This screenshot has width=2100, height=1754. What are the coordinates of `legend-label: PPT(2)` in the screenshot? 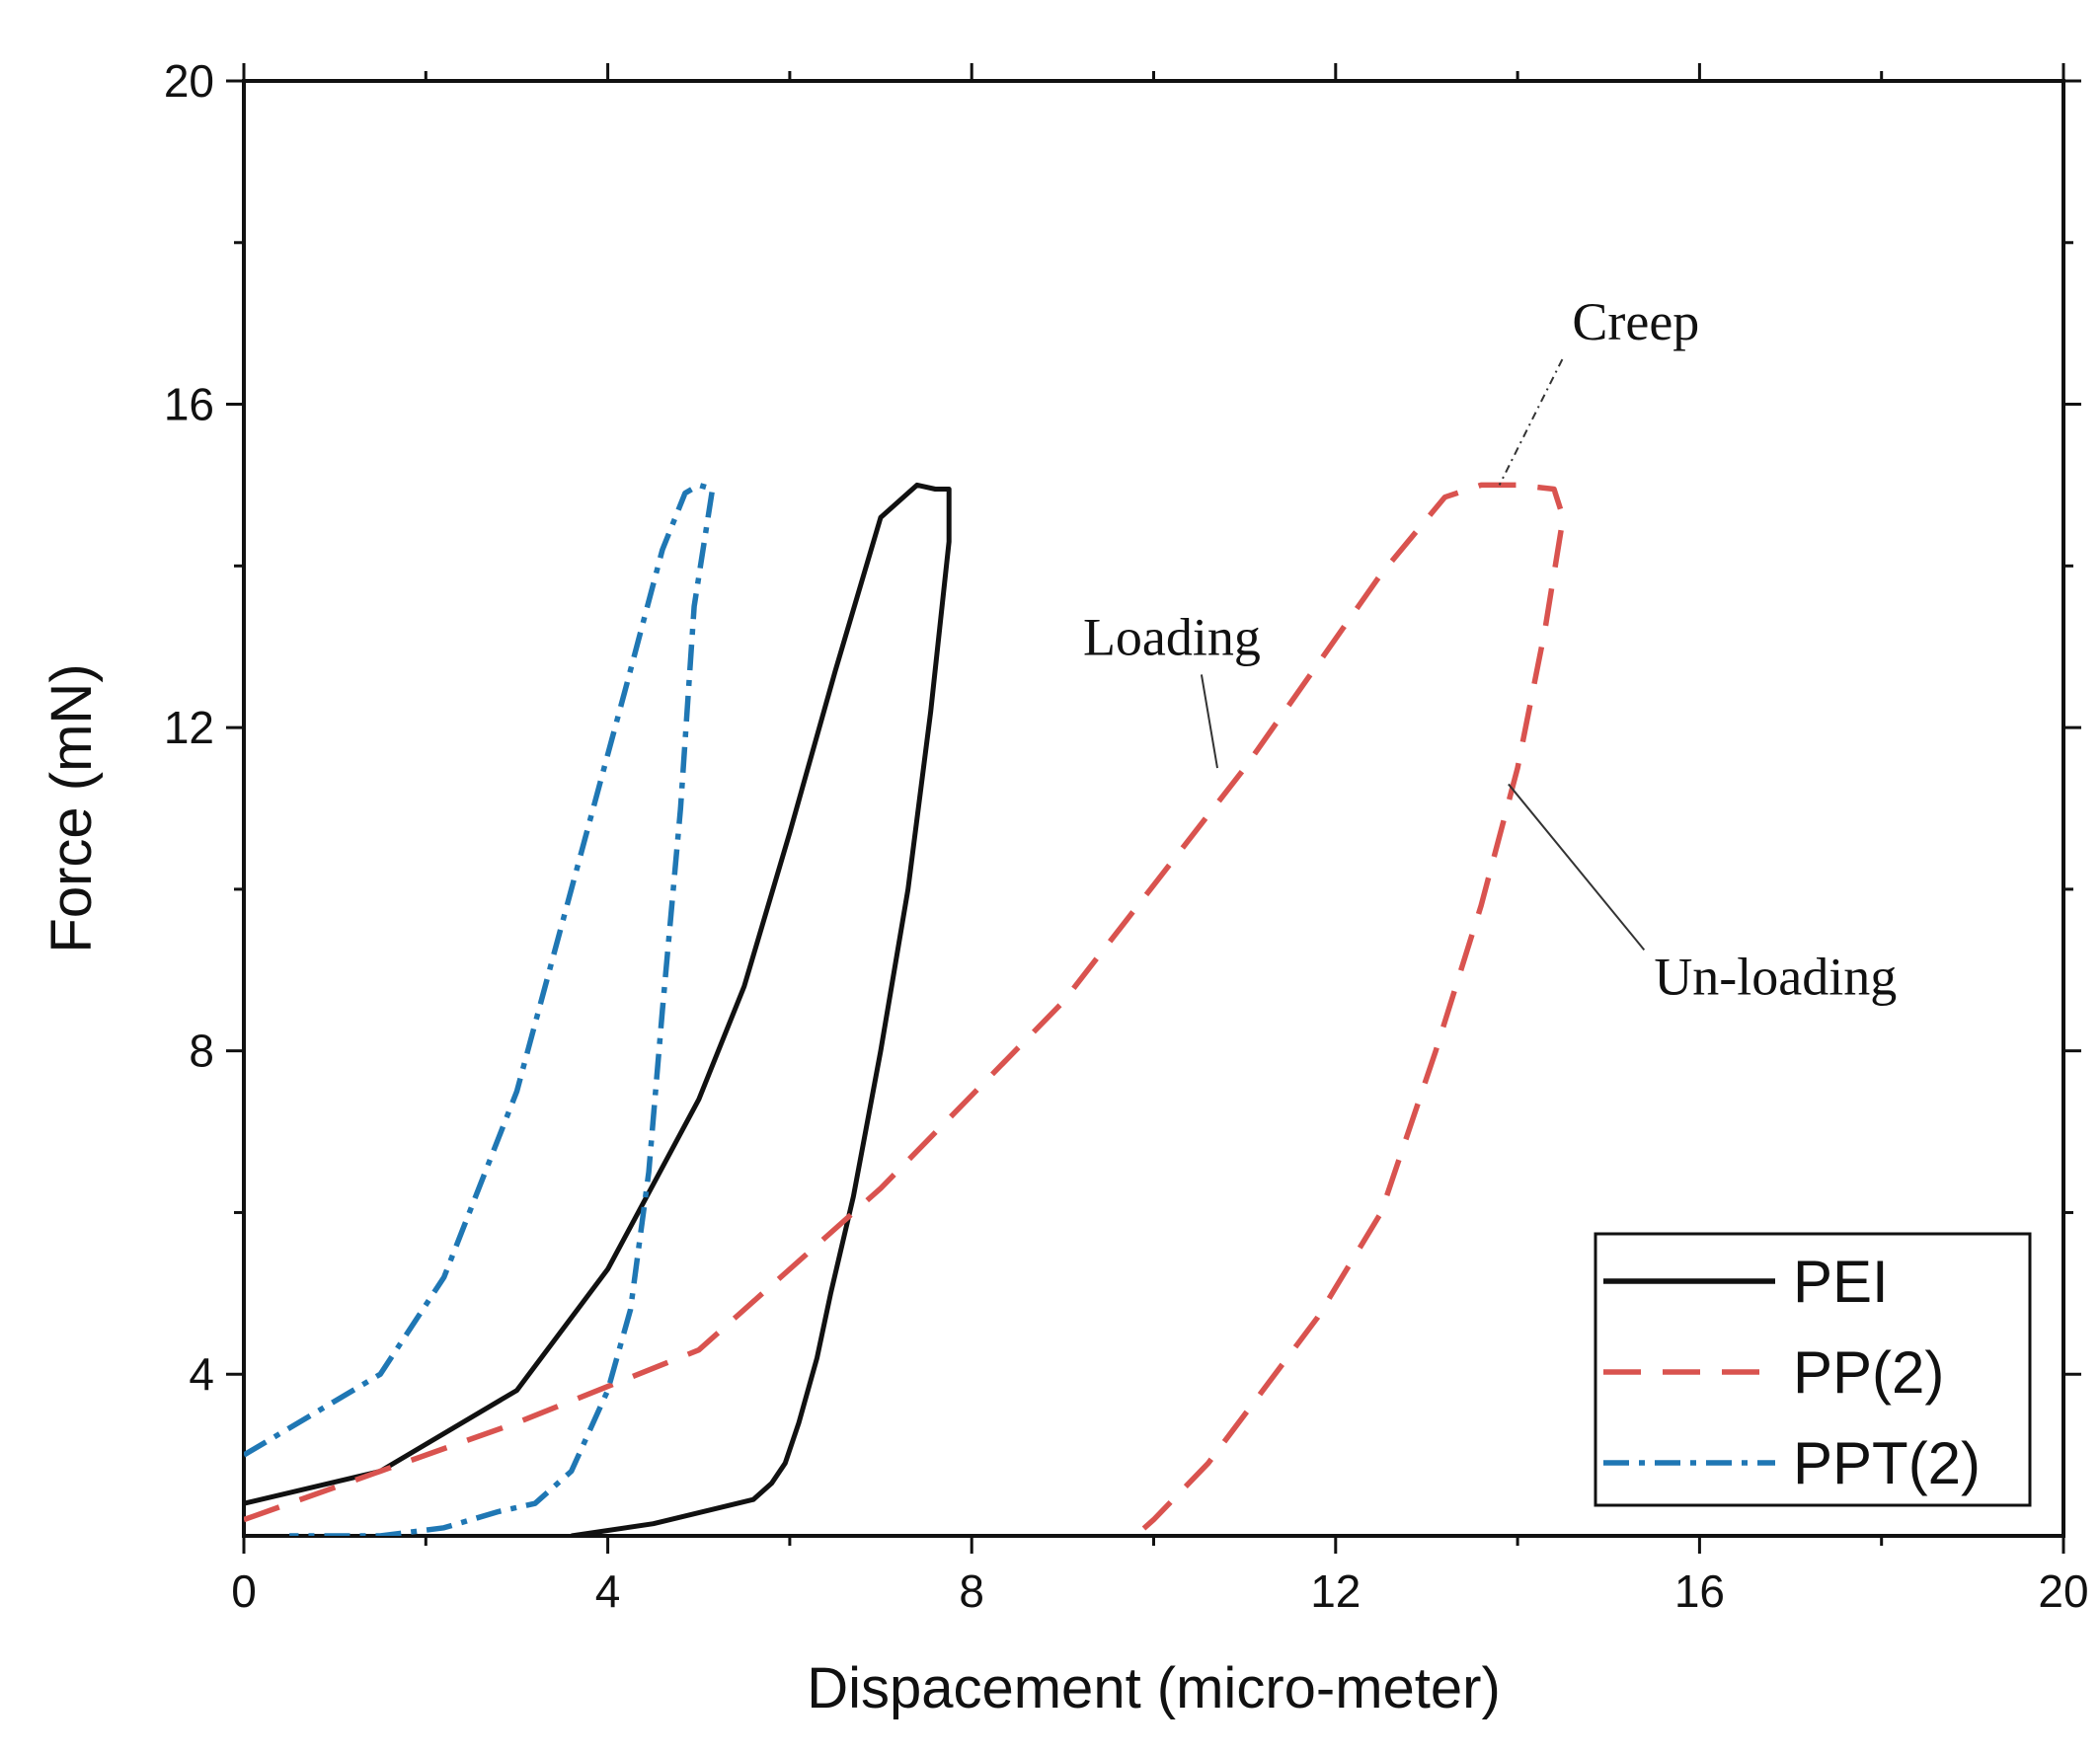 It's located at (1887, 1463).